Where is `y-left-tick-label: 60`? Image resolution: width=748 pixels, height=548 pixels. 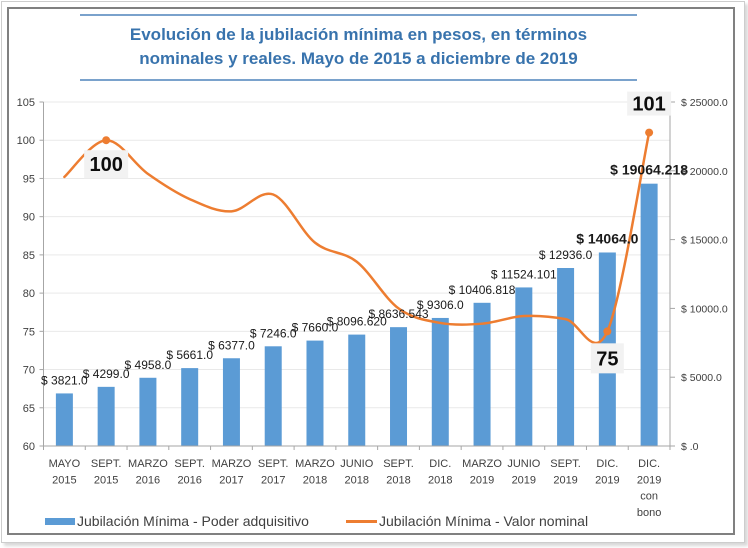
y-left-tick-label: 60 is located at coordinates (29, 447).